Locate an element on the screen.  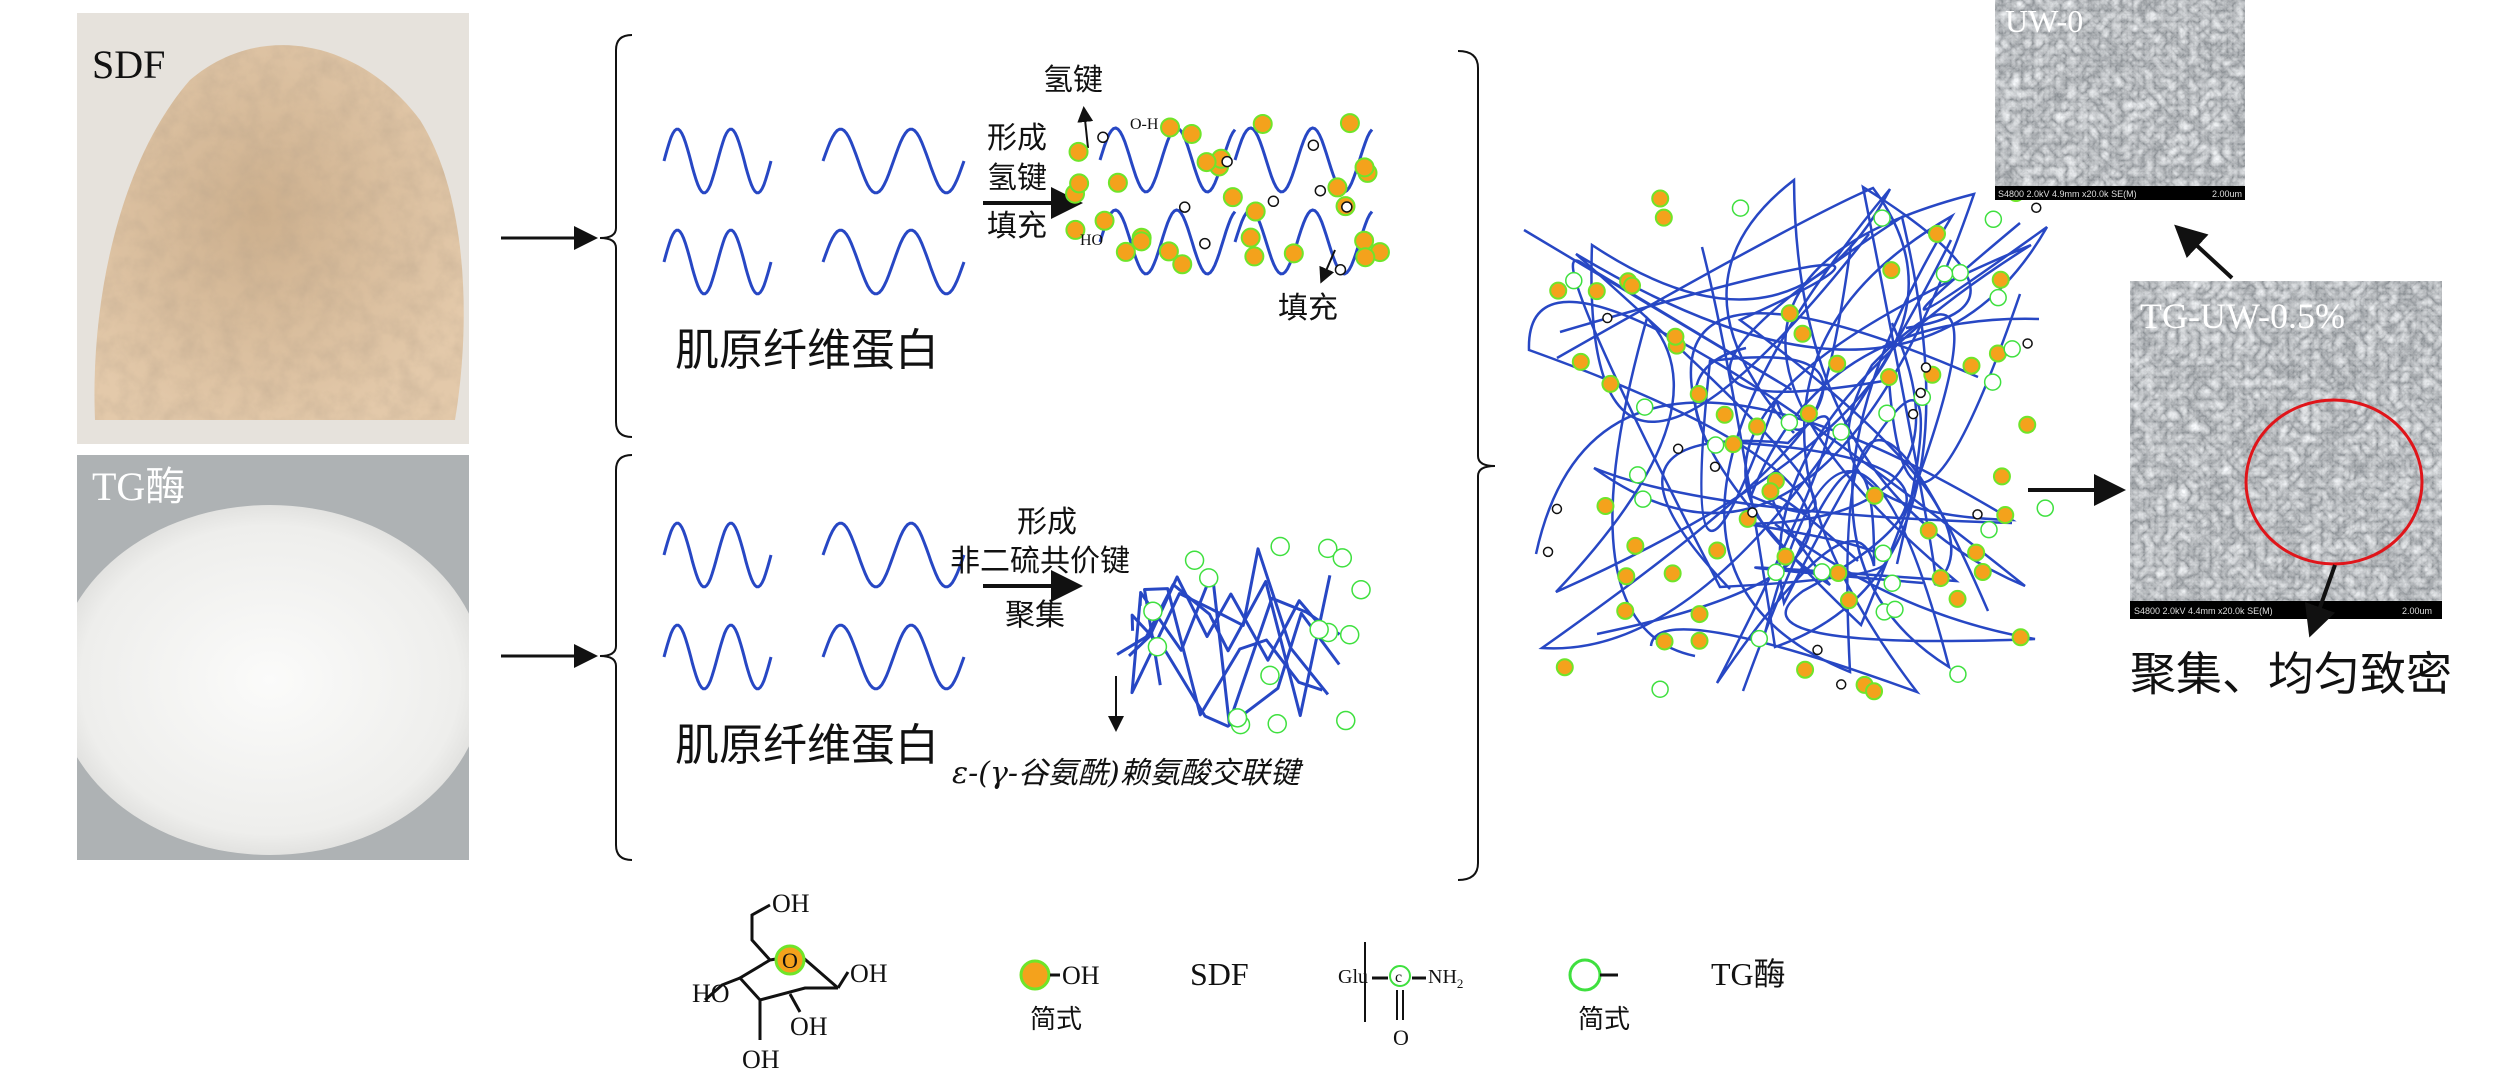
uw0-info: S4800 2.0kV 4.9mm x20.0k SE(M) is located at coordinates (2067, 194).